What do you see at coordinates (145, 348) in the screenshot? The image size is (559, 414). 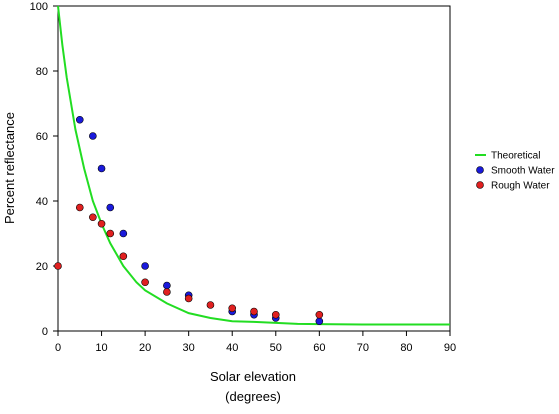 I see `x-tick-label: 20` at bounding box center [145, 348].